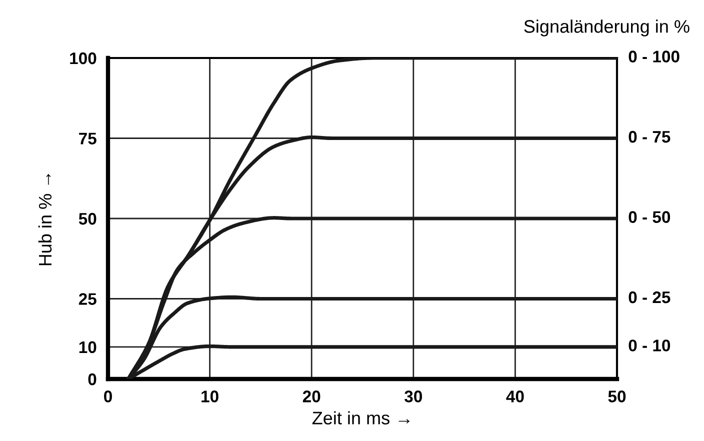 The width and height of the screenshot is (704, 441). Describe the element at coordinates (515, 396) in the screenshot. I see `x-tick-label: 40` at that location.